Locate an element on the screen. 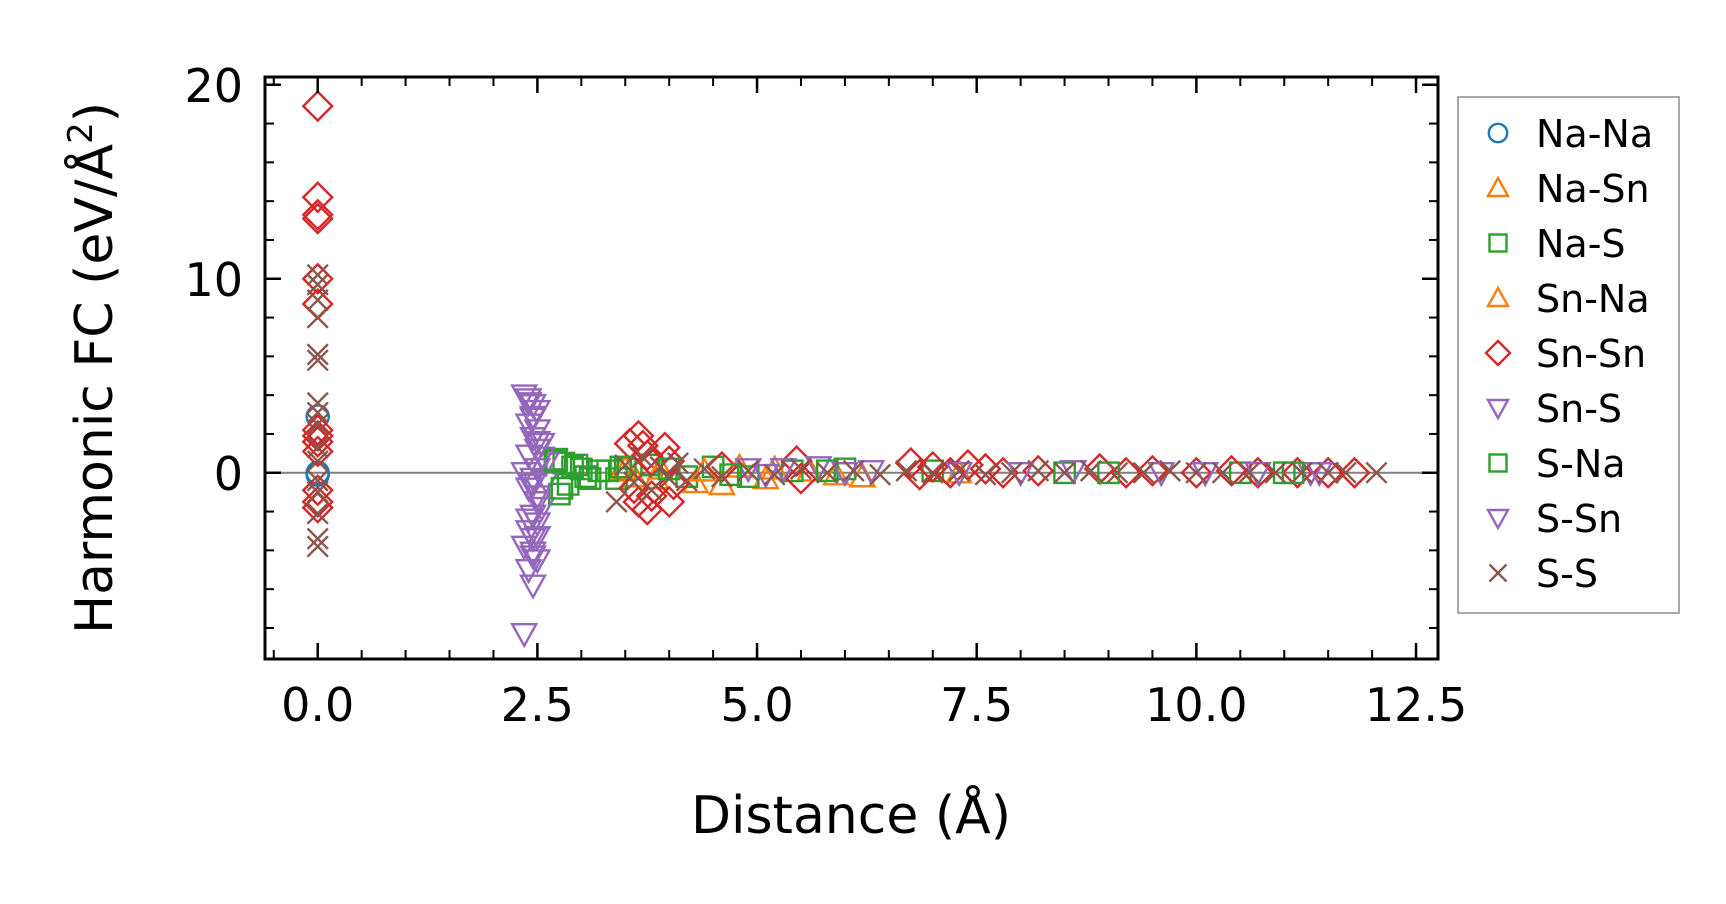 The height and width of the screenshot is (904, 1726). legend-marker-na-s is located at coordinates (1498, 243).